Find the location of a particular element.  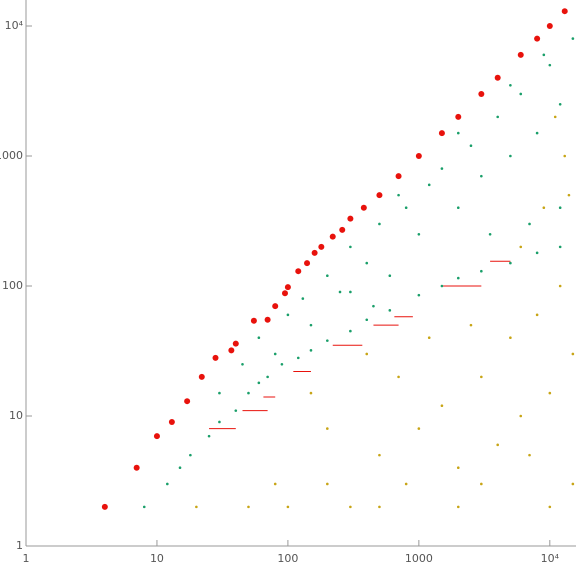

x-tick-label: 10 is located at coordinates (157, 558).